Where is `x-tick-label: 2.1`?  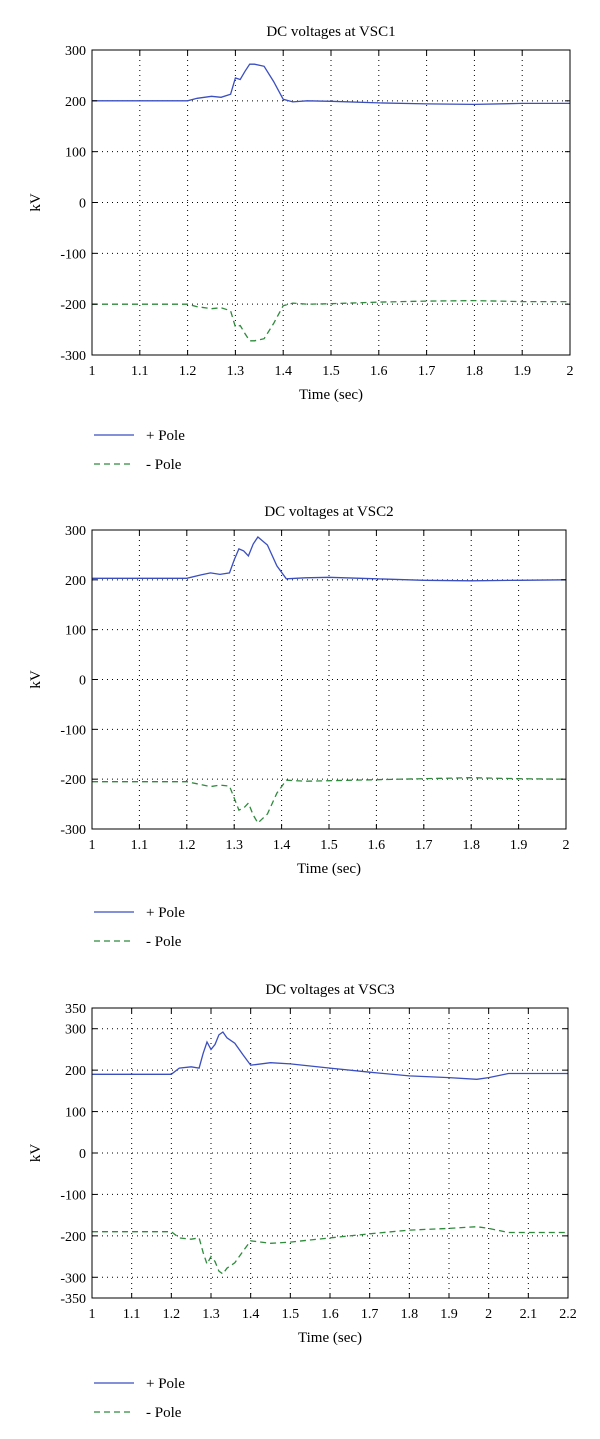 x-tick-label: 2.1 is located at coordinates (529, 1314).